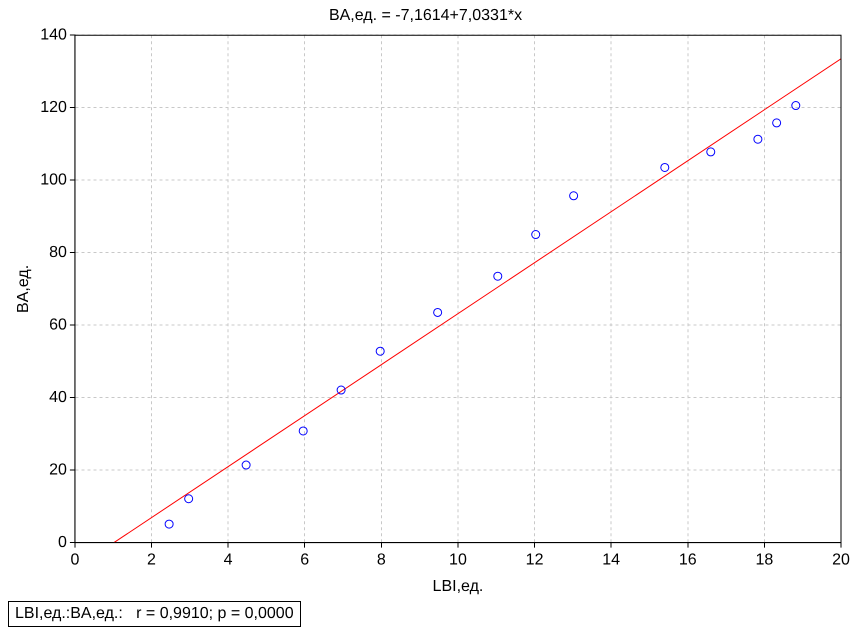  I want to click on x-tick-label: 14, so click(611, 560).